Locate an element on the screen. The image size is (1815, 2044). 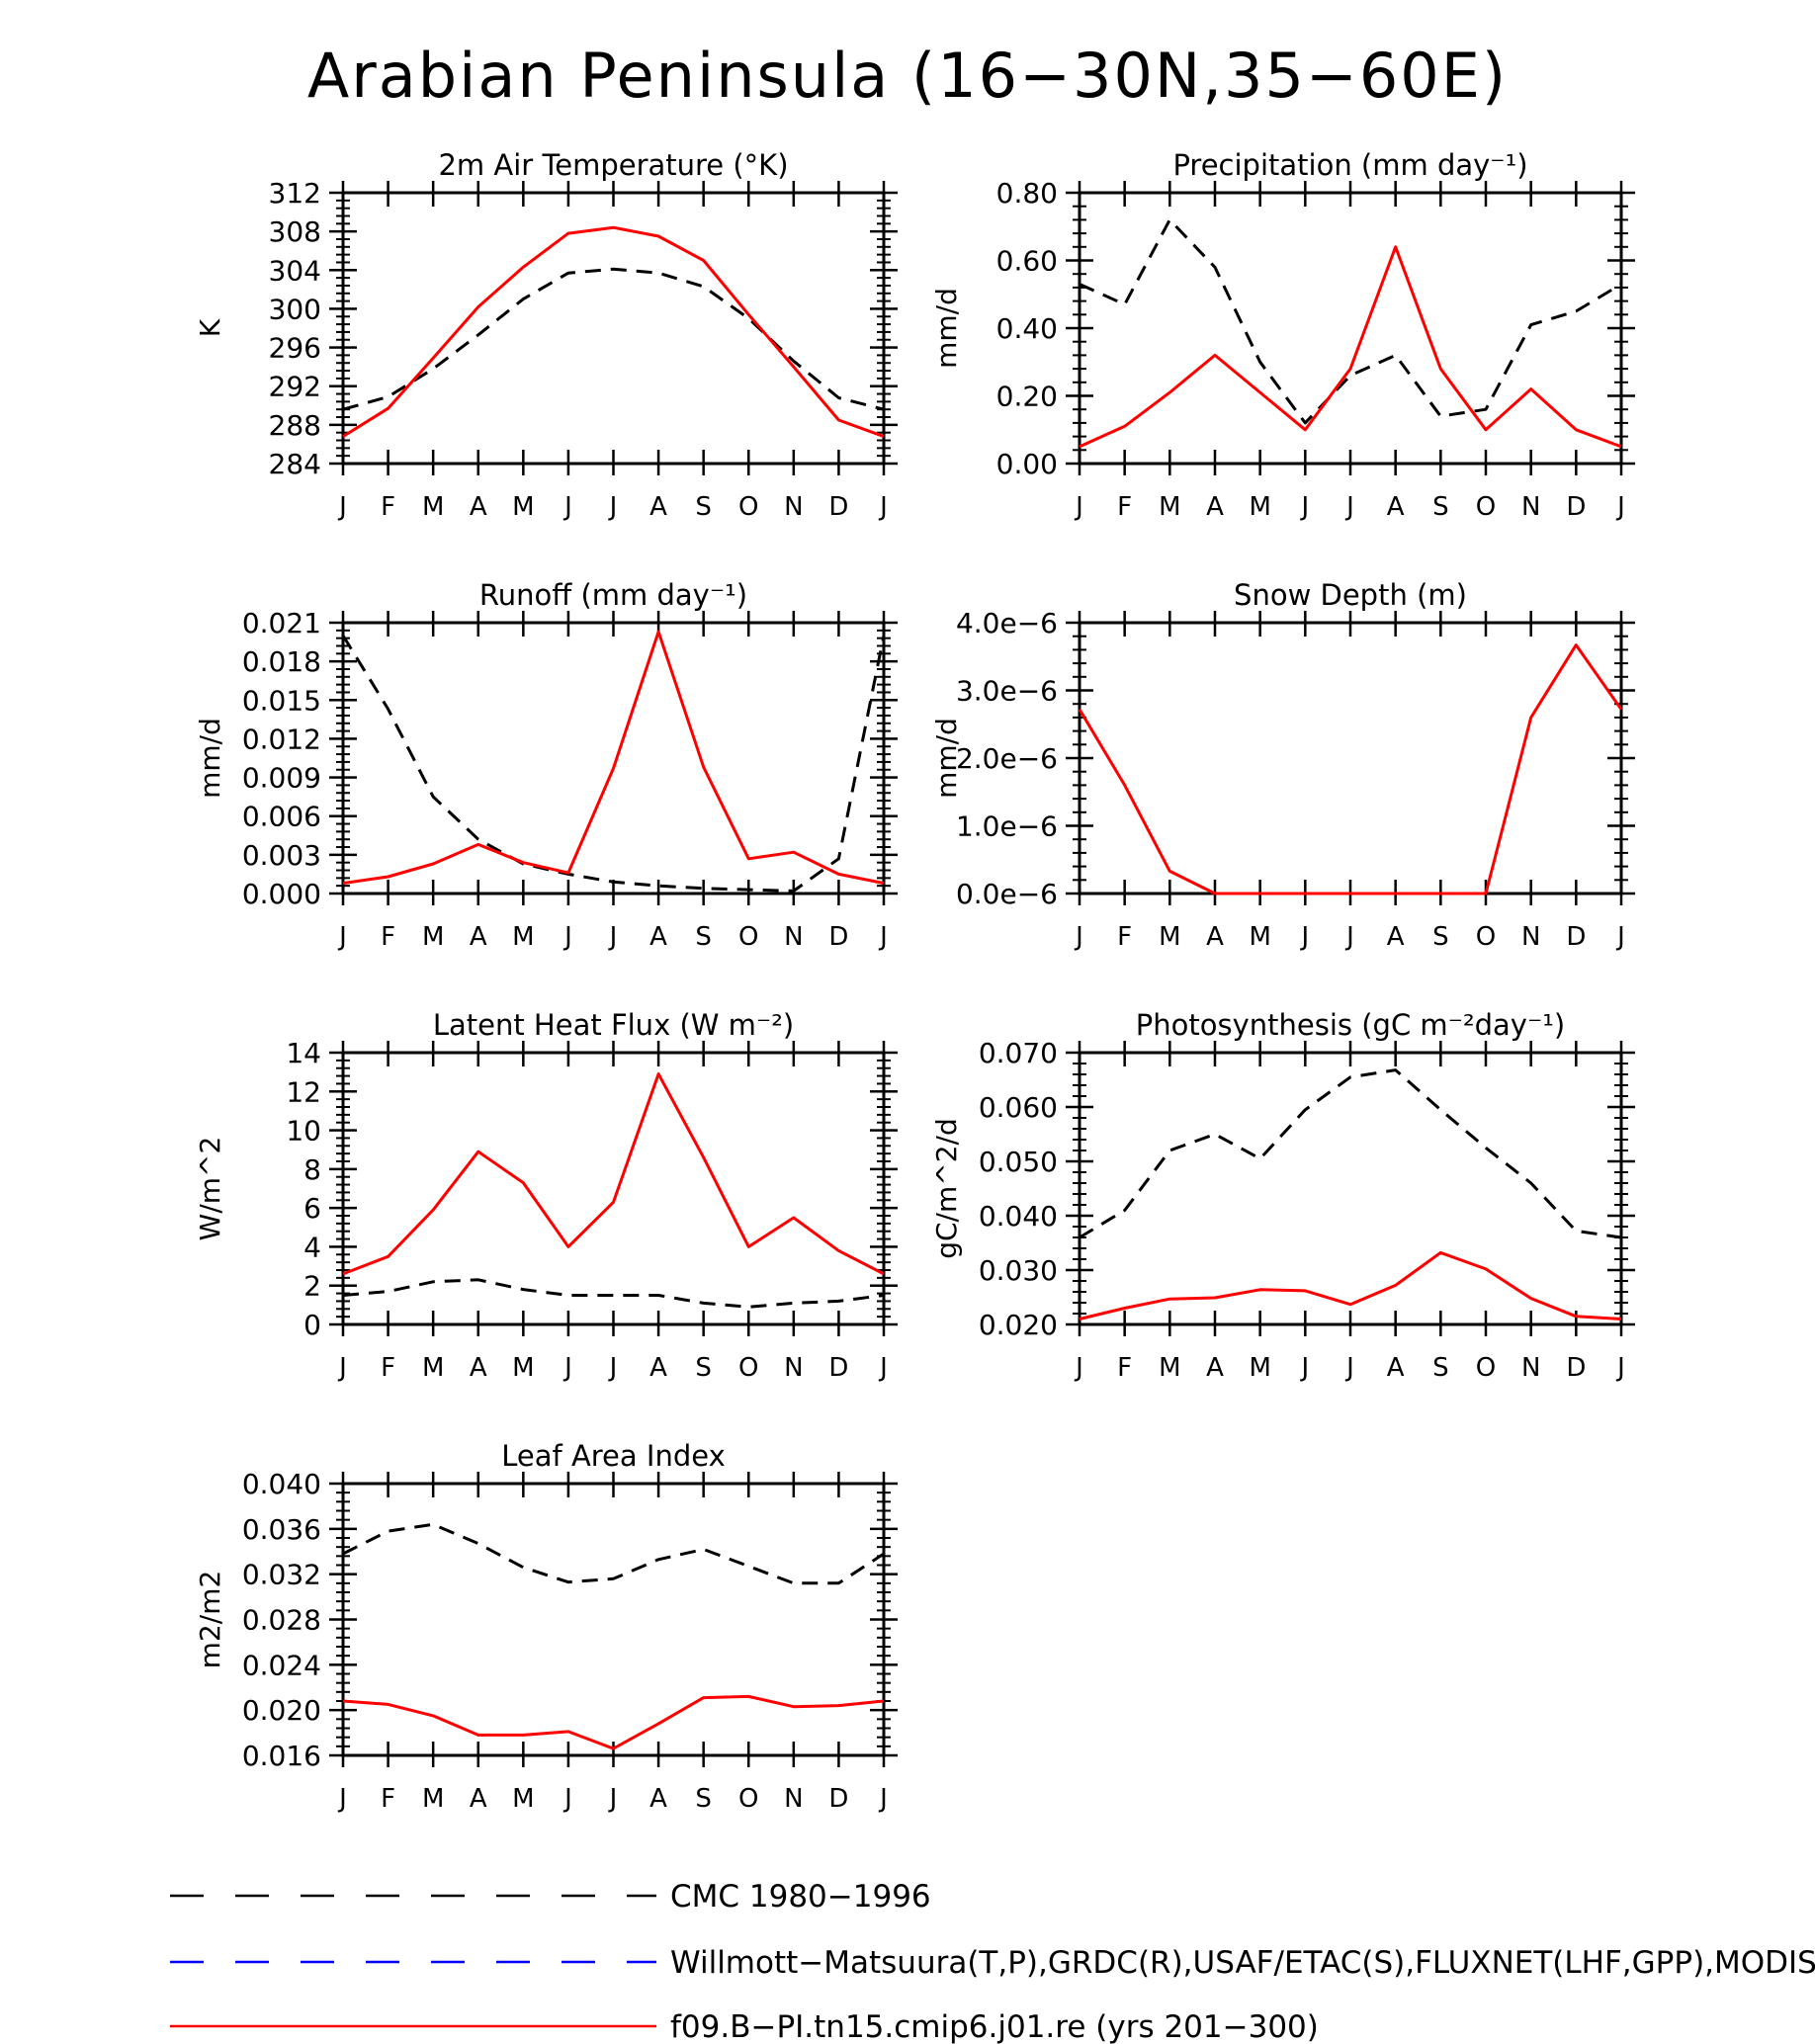
plot-frame is located at coordinates (613, 328).